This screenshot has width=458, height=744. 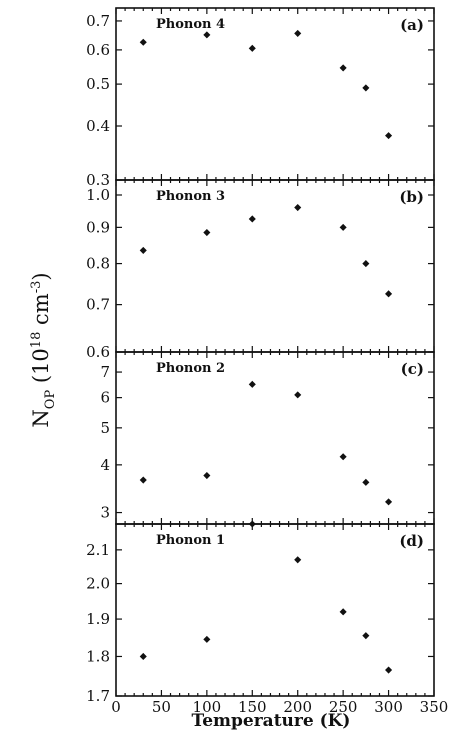 What do you see at coordinates (411, 197) in the screenshot?
I see `panel-b-tag: (b)` at bounding box center [411, 197].